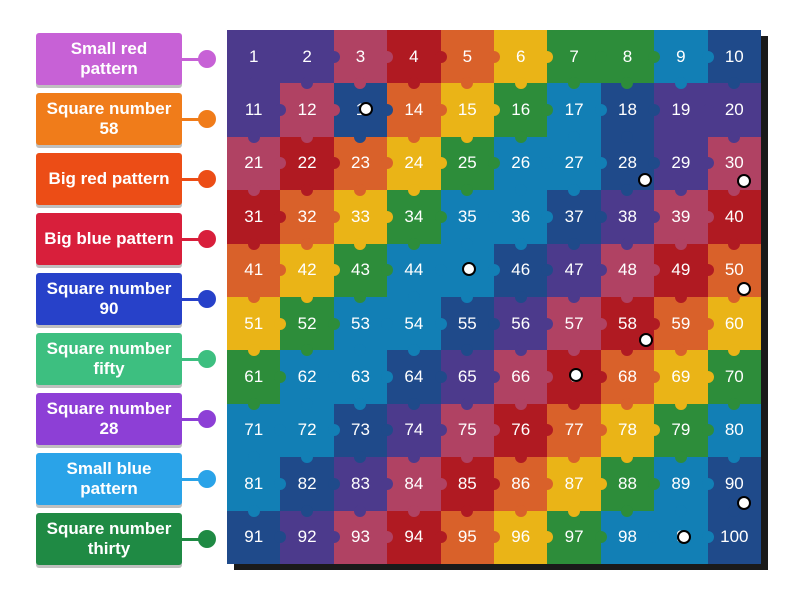 The width and height of the screenshot is (800, 600). I want to click on answer-label: Square number fifty, so click(109, 359).